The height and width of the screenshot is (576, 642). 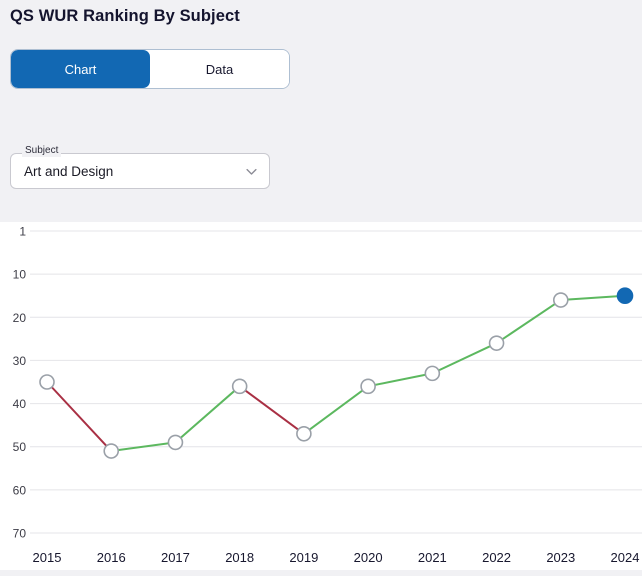 What do you see at coordinates (303, 557) in the screenshot?
I see `x-axis-tick-label: 2019` at bounding box center [303, 557].